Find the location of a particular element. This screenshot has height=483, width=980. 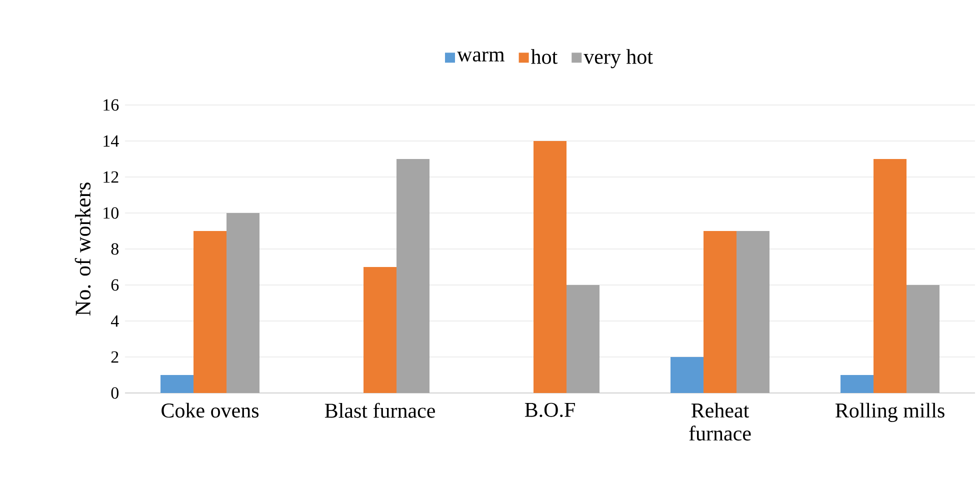

y-tick-label: 4 is located at coordinates (114, 321).